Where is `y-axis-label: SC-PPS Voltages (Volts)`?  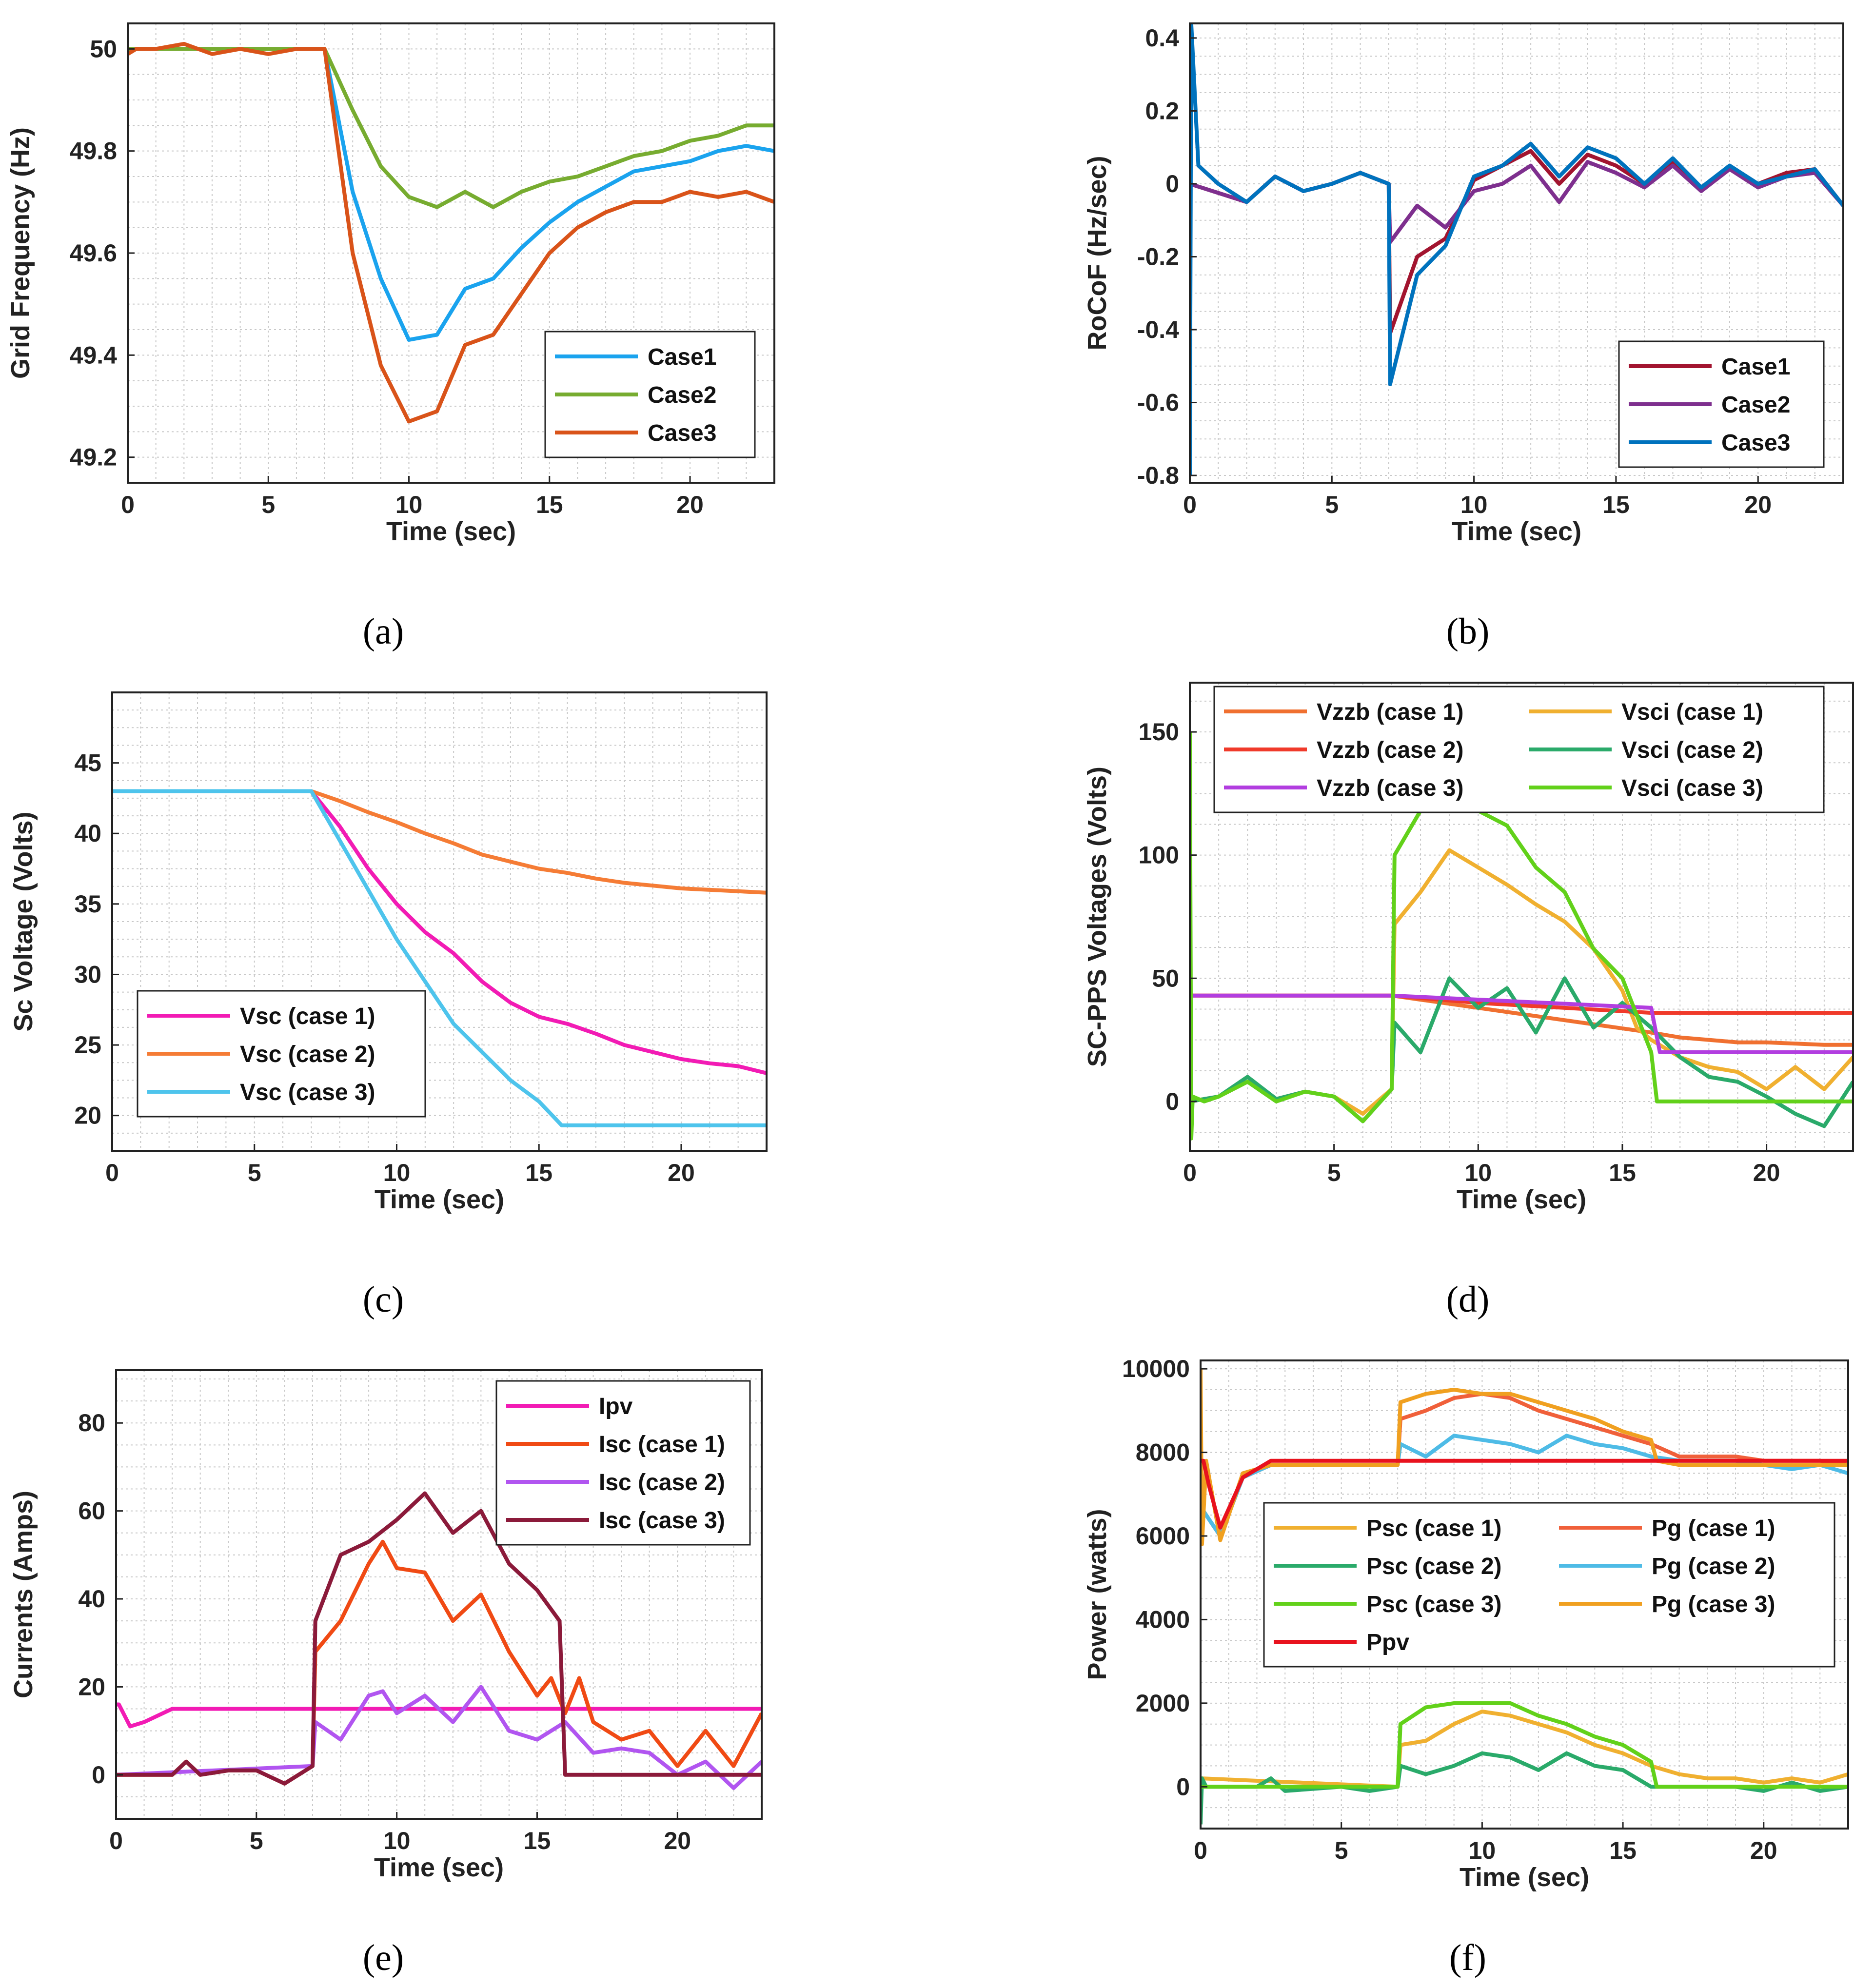 y-axis-label: SC-PPS Voltages (Volts) is located at coordinates (1097, 917).